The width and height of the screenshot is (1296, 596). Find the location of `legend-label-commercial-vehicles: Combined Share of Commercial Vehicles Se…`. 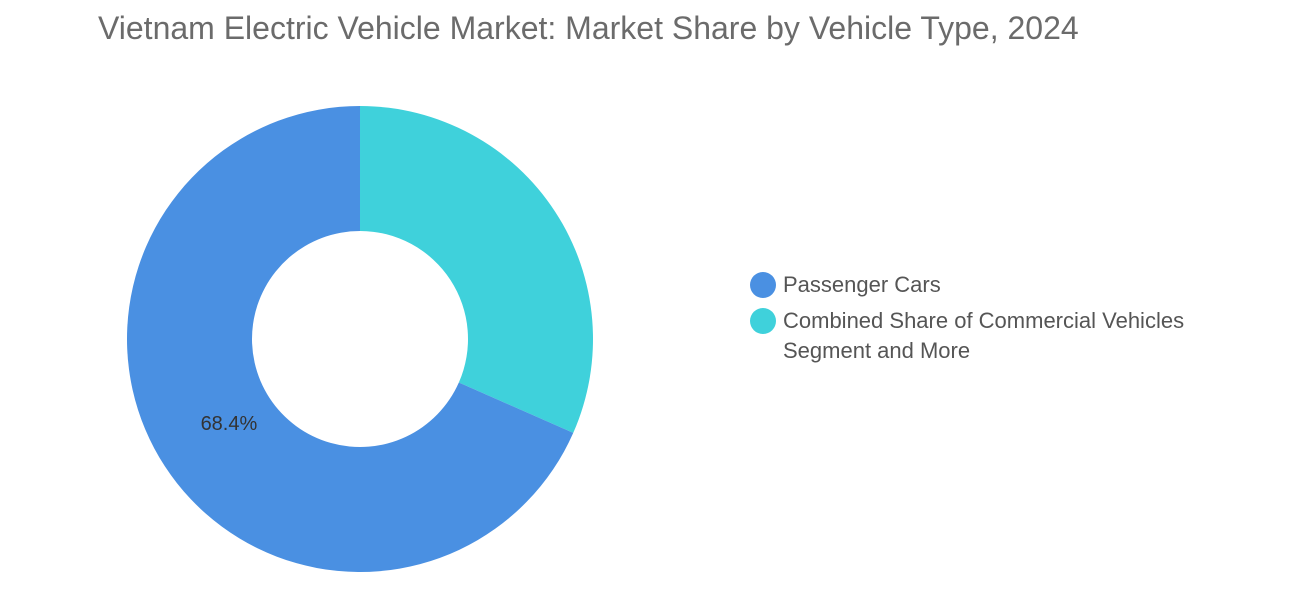

legend-label-commercial-vehicles: Combined Share of Commercial Vehicles Se… is located at coordinates (984, 335).